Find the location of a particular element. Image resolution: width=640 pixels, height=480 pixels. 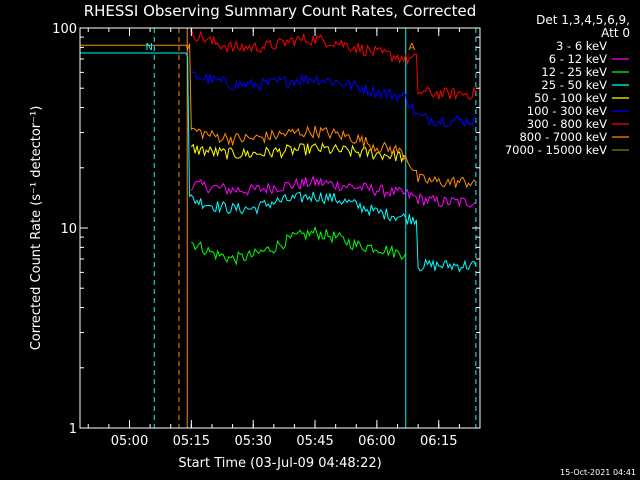

x-tick-label: 06:00 is located at coordinates (376, 441).